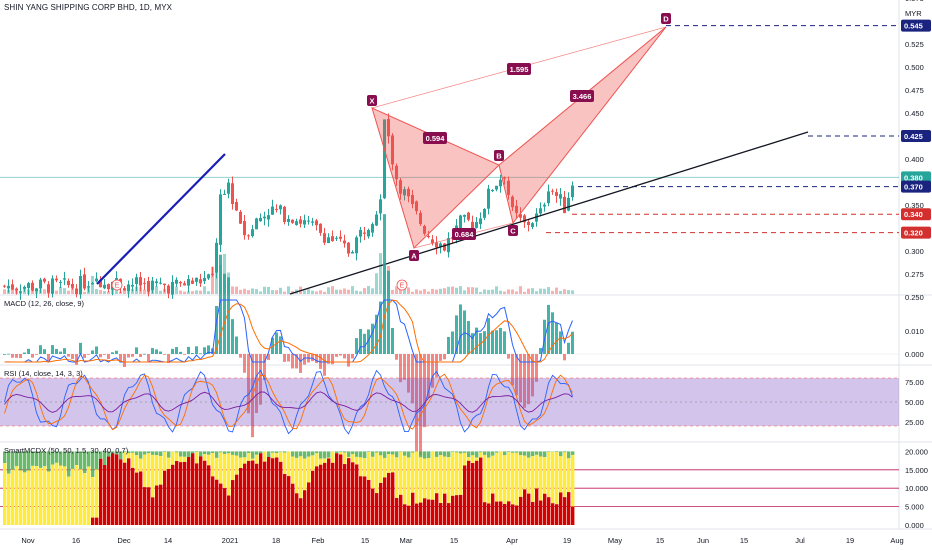 Image resolution: width=932 pixels, height=550 pixels. What do you see at coordinates (435, 178) in the screenshot?
I see `harmonic-triangle-xab` at bounding box center [435, 178].